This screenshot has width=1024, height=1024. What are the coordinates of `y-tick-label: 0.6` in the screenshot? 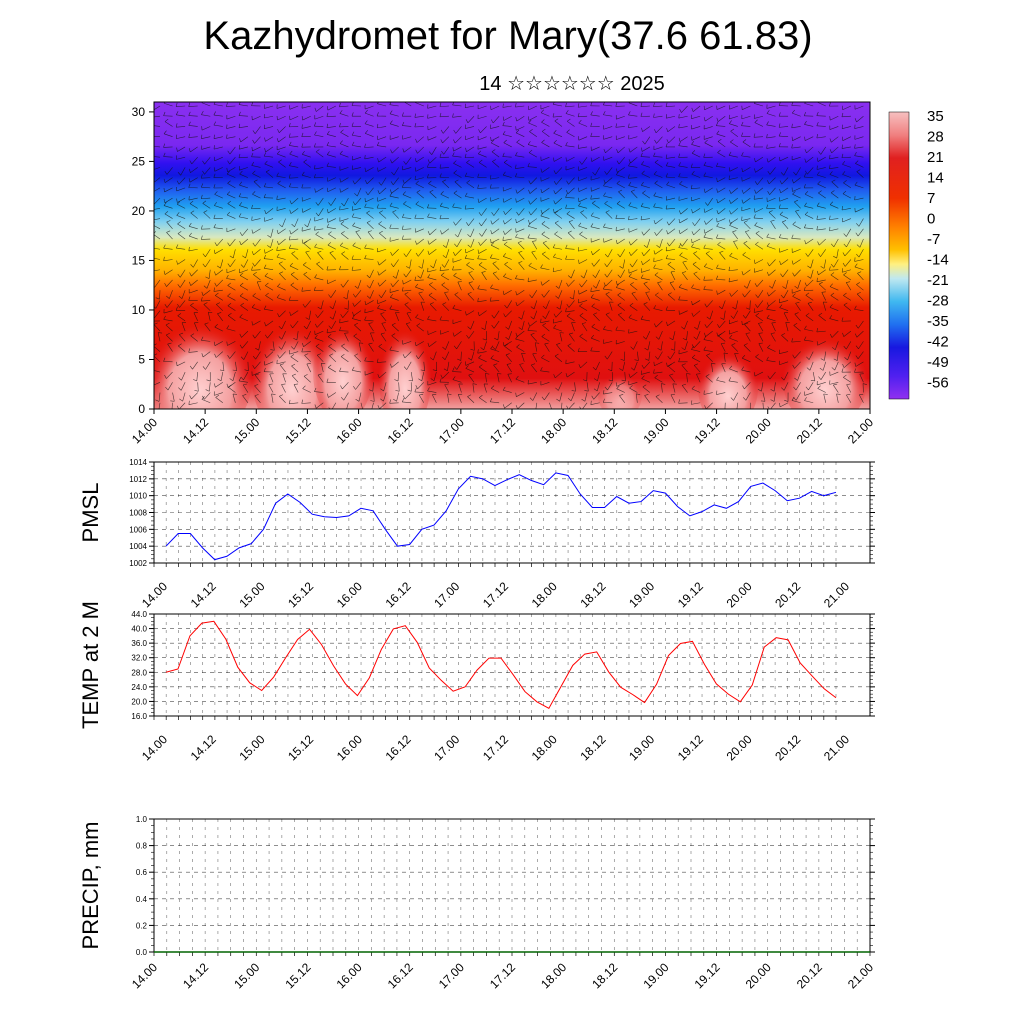 It's located at (142, 872).